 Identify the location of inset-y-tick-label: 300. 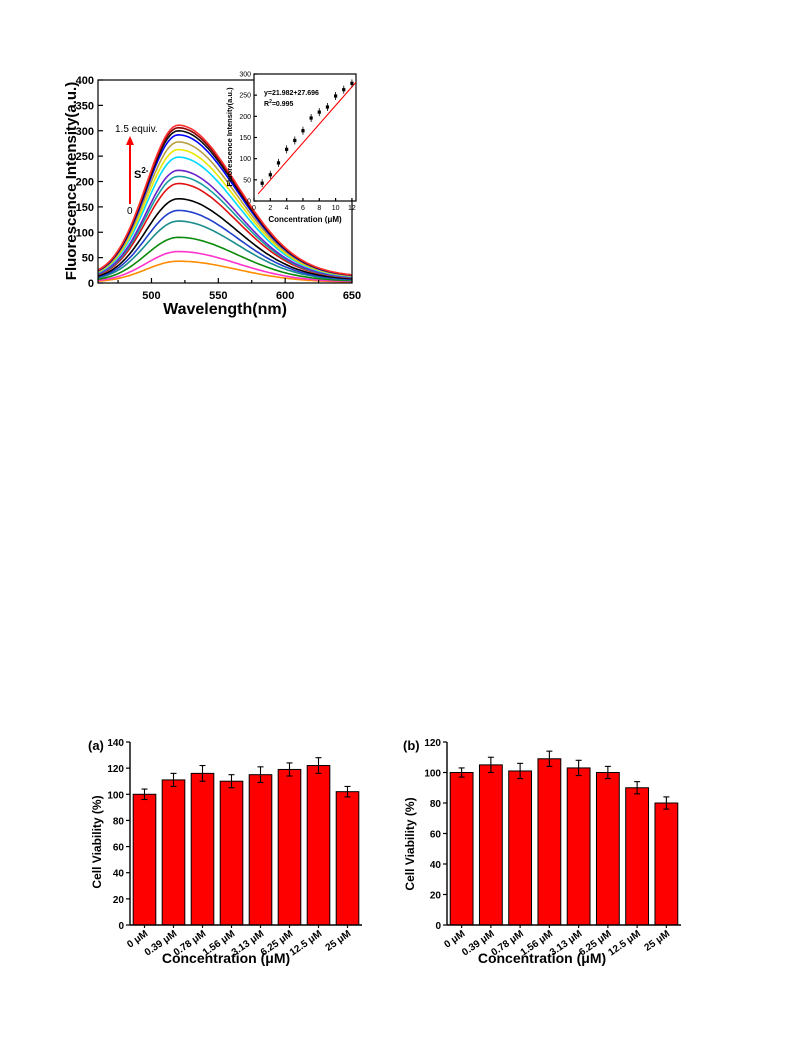
(245, 75).